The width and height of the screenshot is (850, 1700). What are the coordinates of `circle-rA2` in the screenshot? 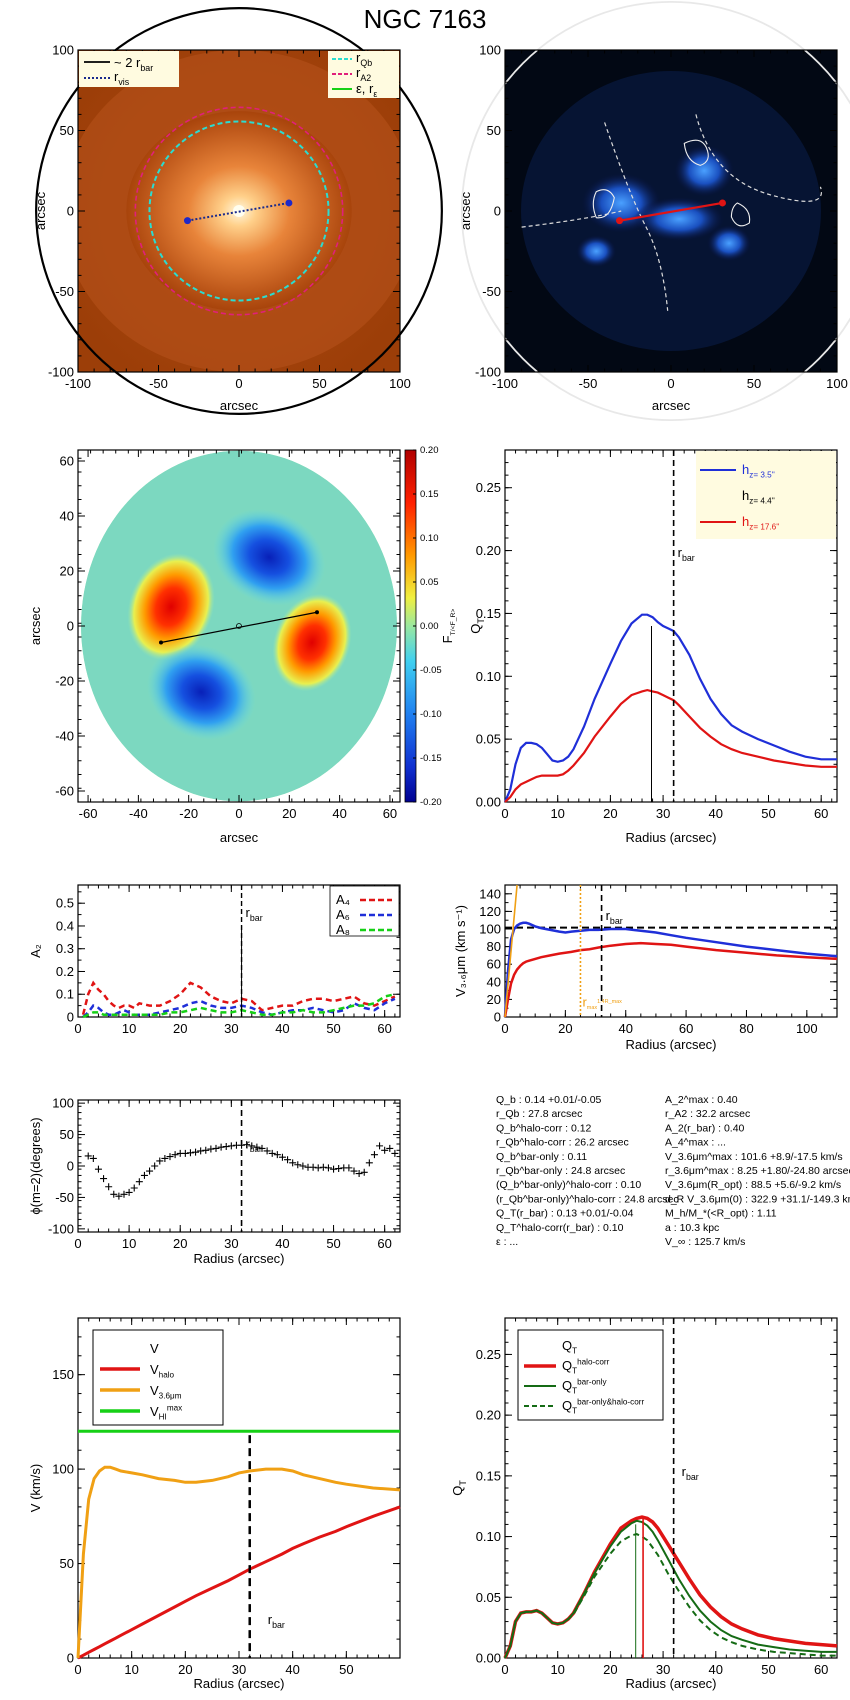 It's located at (239, 211).